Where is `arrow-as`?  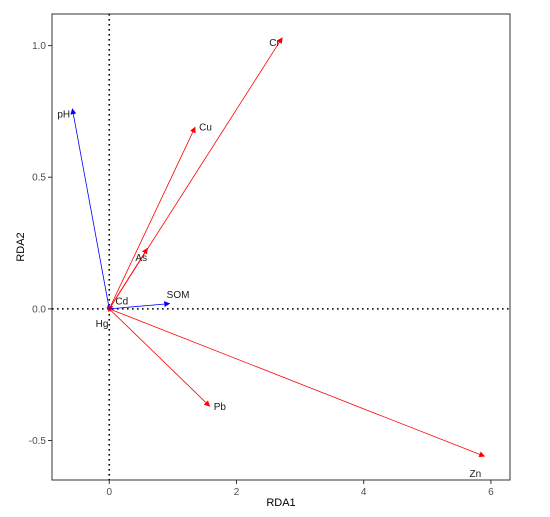 arrow-as is located at coordinates (128, 278).